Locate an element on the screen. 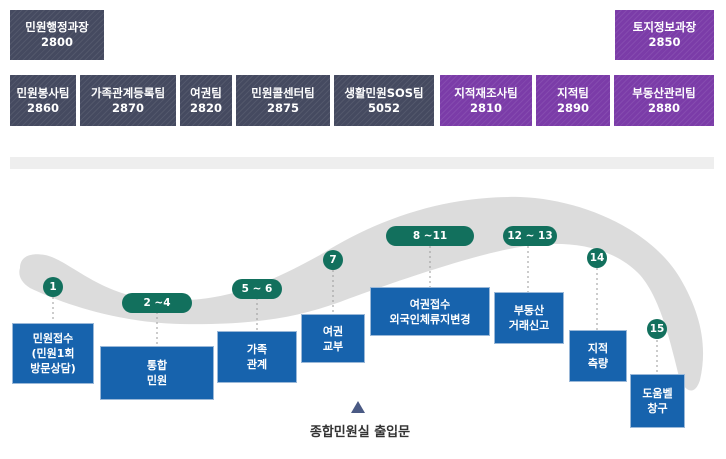  dept-name: 토지정보과장 is located at coordinates (664, 27).